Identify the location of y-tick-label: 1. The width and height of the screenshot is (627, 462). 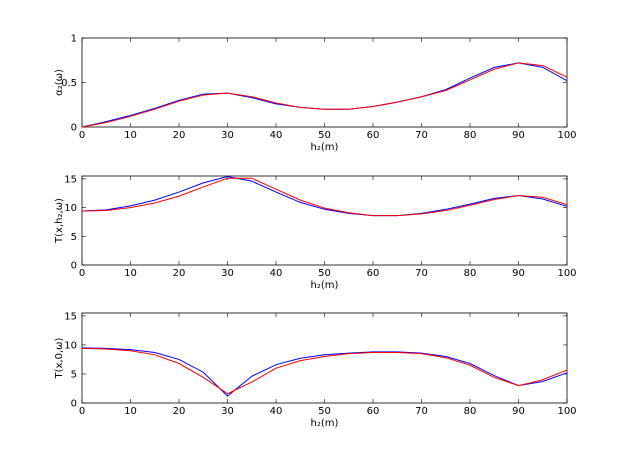
(74, 39).